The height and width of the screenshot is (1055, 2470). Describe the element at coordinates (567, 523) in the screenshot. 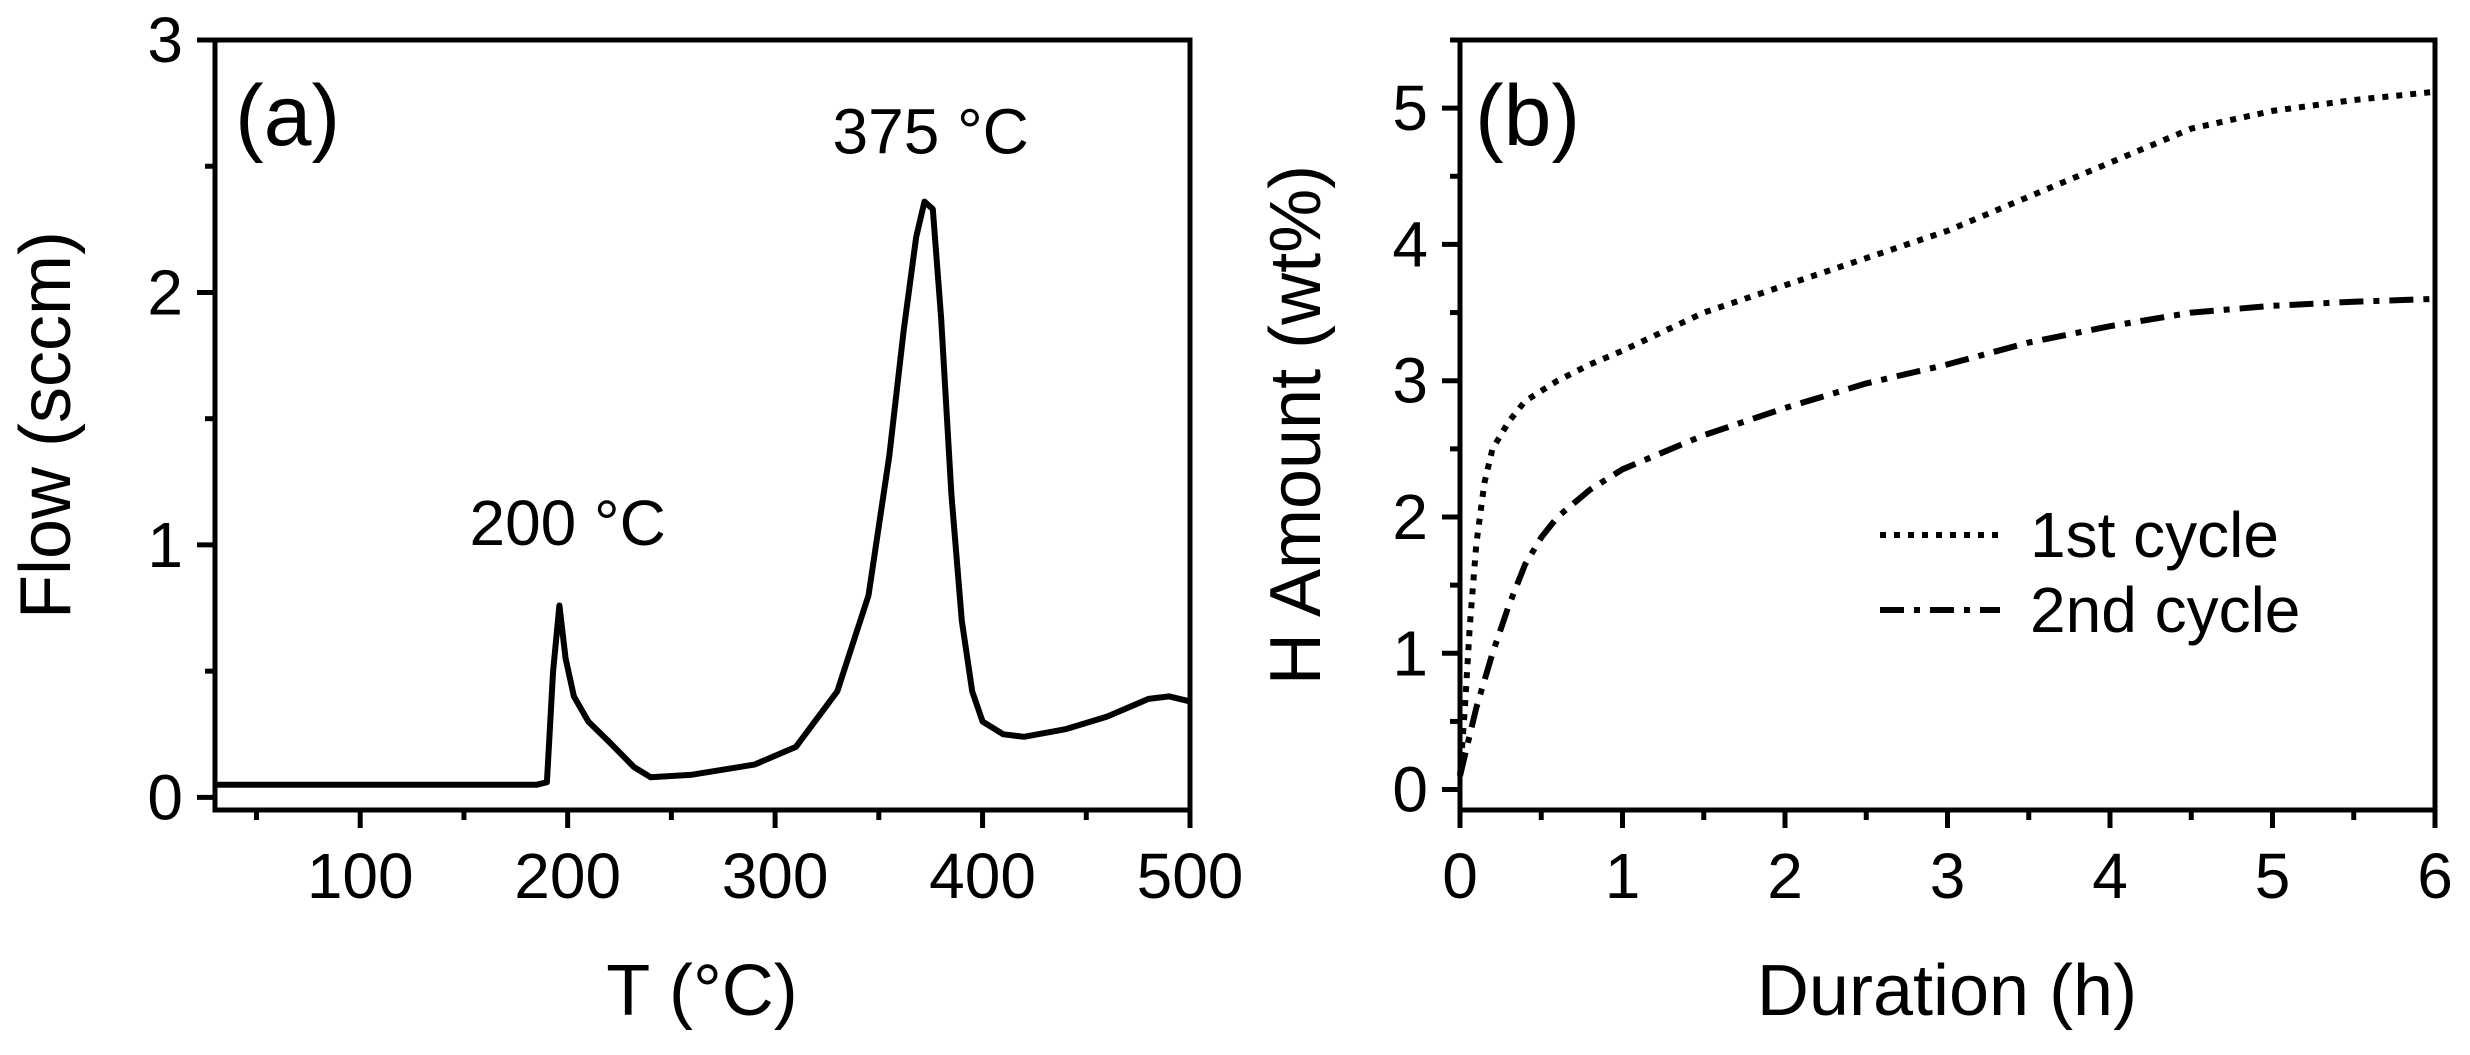

I see `panel-a-annotation-200: 200 °C` at that location.